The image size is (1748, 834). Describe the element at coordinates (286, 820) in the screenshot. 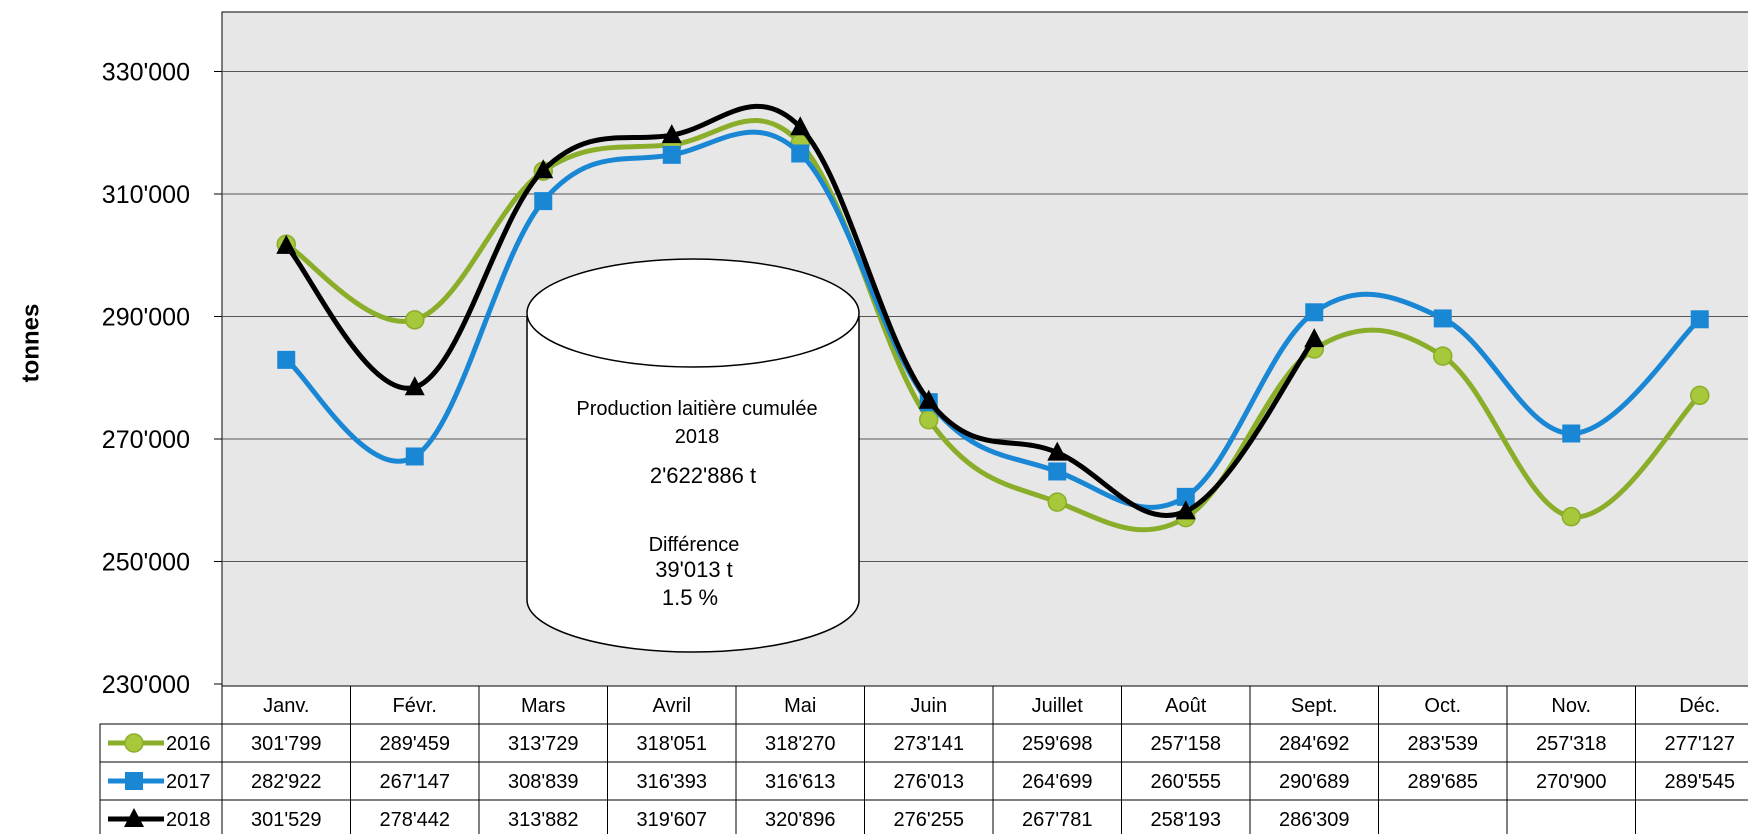

I see `data-label-2018: 301'529` at that location.